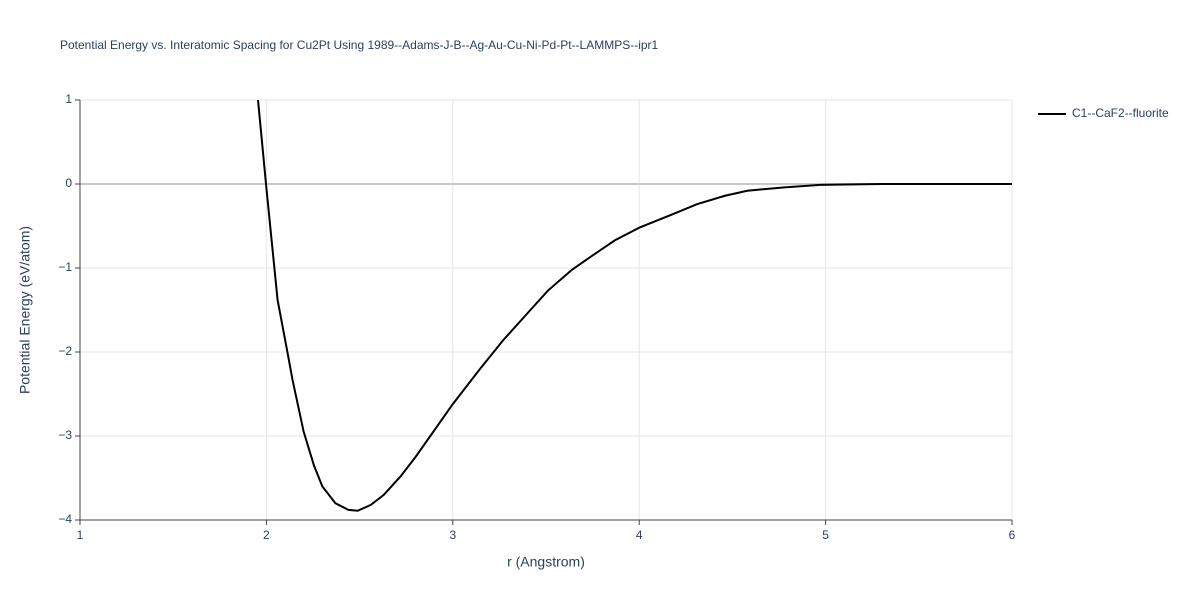 This screenshot has height=600, width=1200. Describe the element at coordinates (65, 435) in the screenshot. I see `y-tick-label: −3` at that location.